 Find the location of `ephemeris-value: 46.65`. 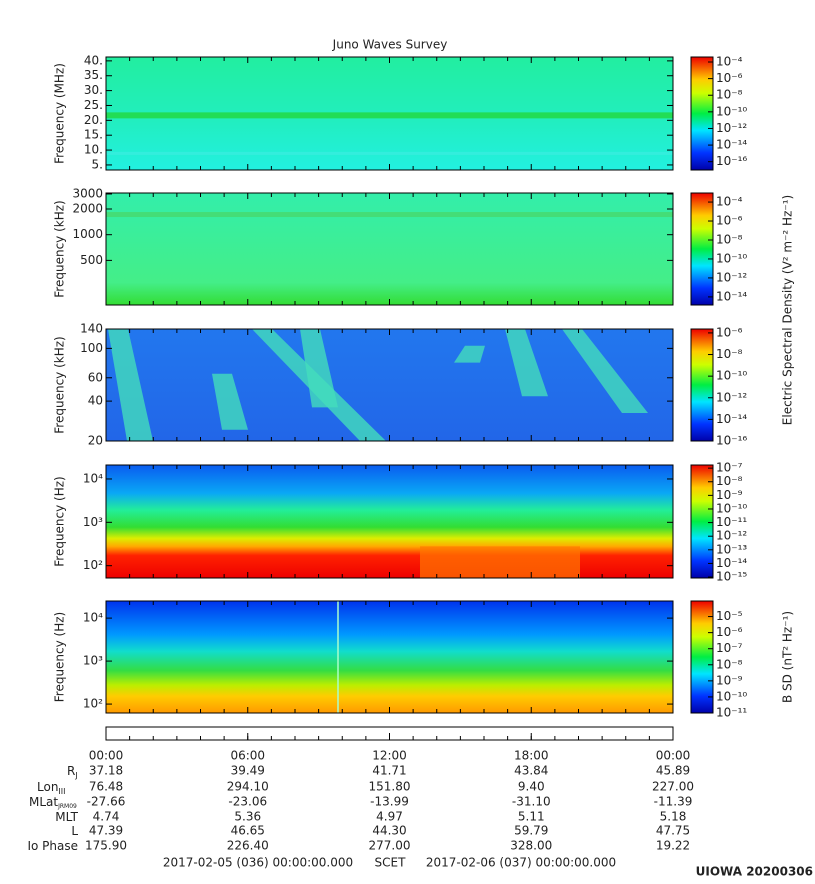

ephemeris-value: 46.65 is located at coordinates (248, 831).